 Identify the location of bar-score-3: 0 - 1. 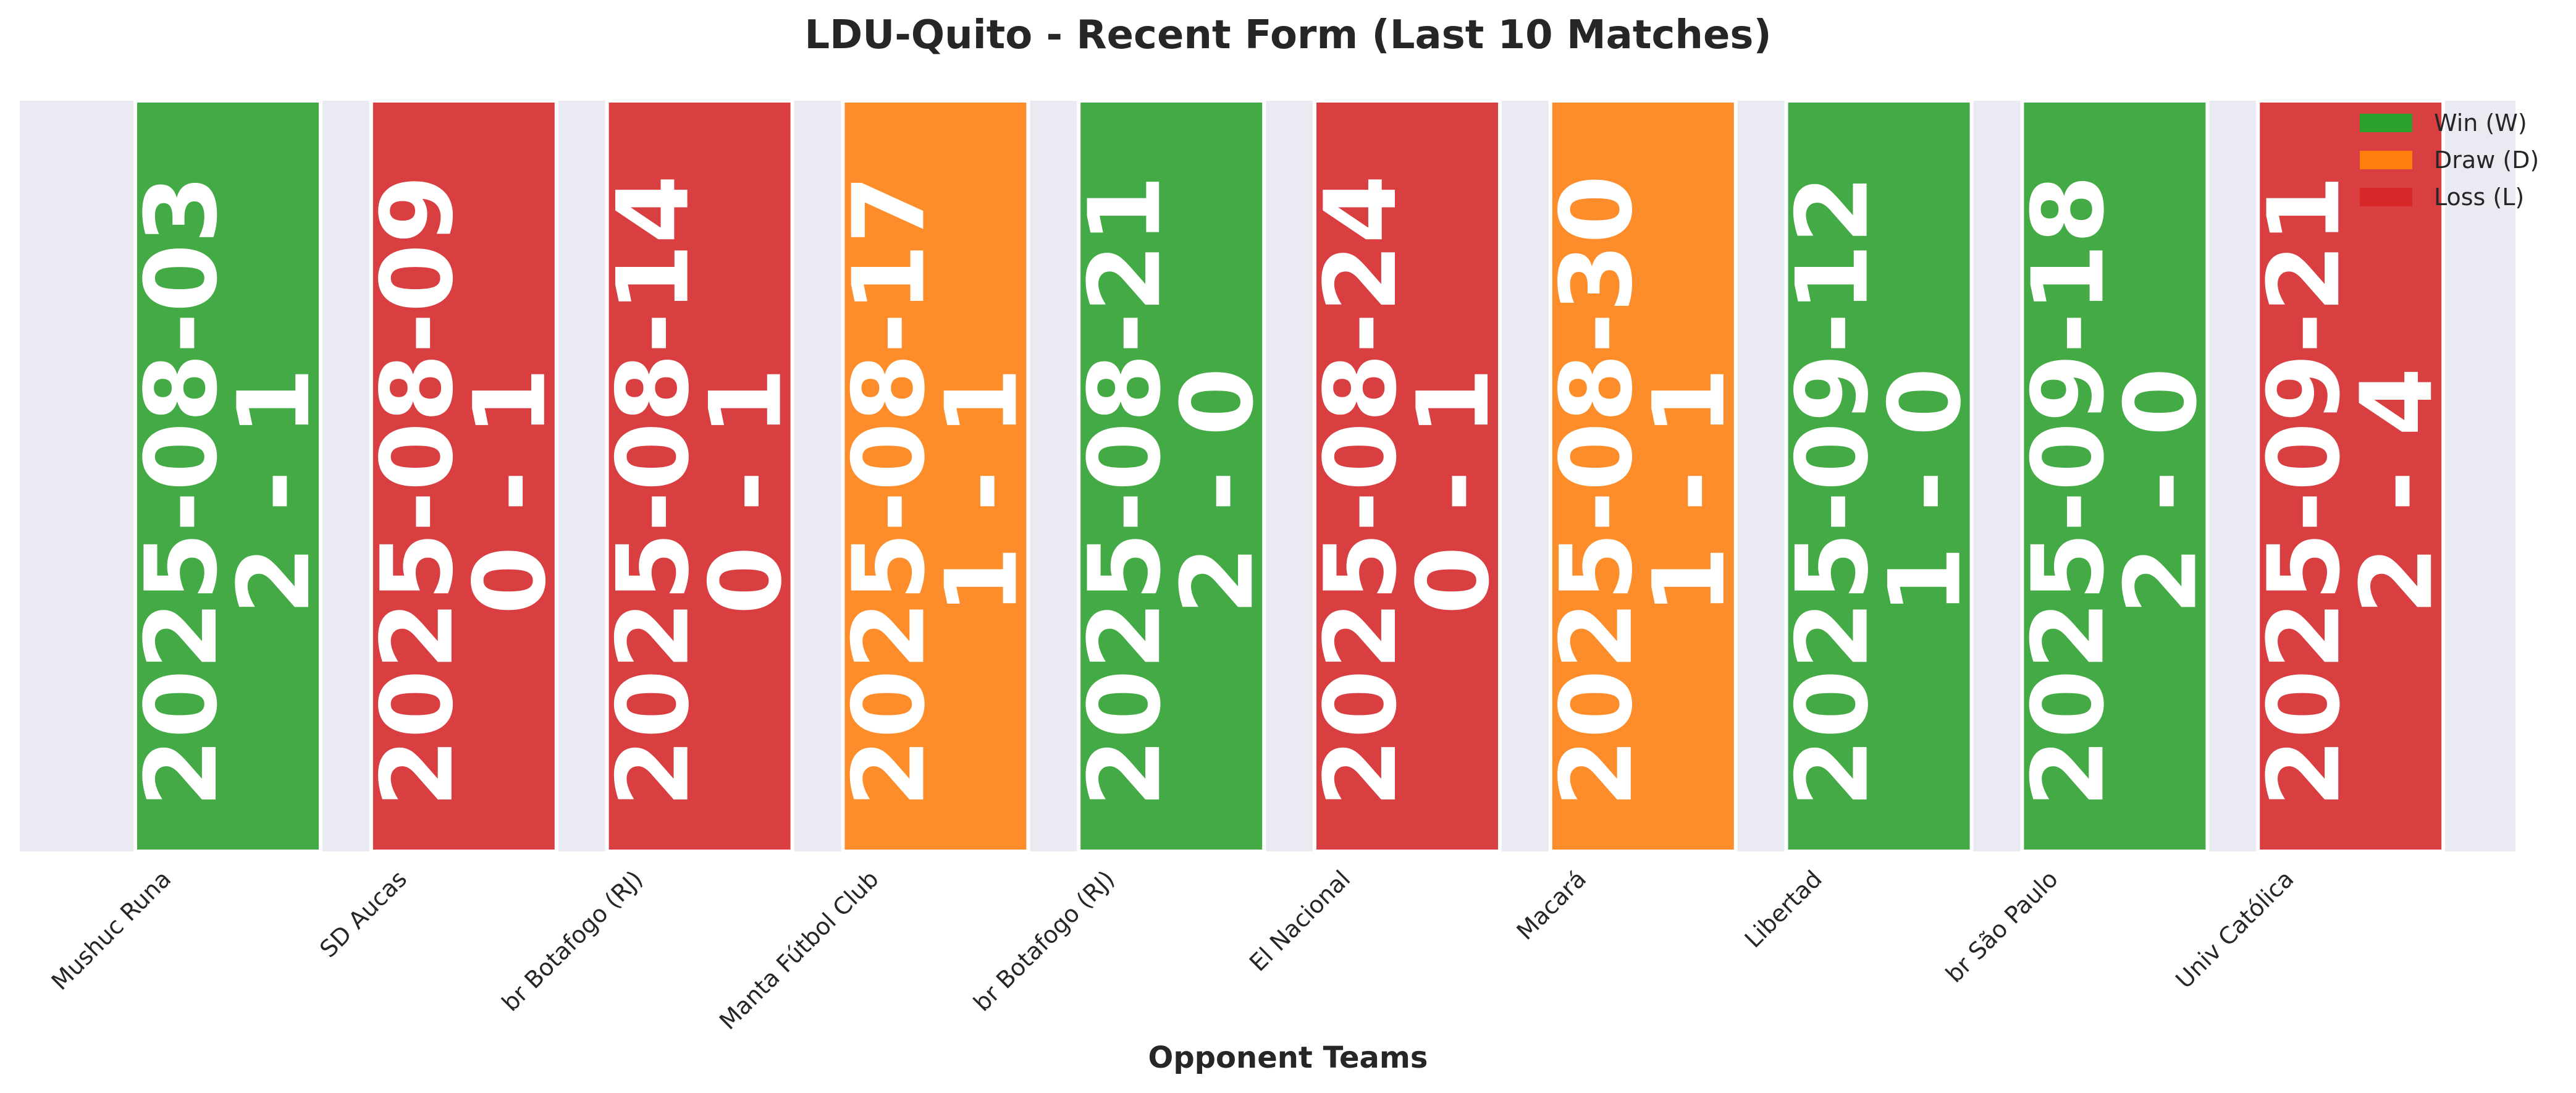
(746, 492).